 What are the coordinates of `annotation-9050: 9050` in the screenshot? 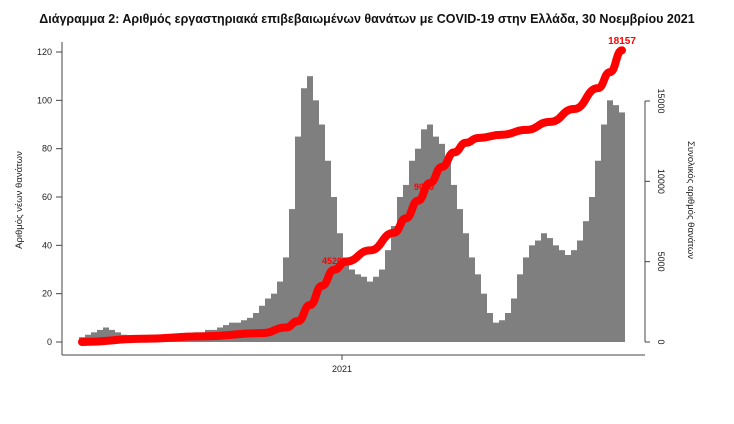 It's located at (424, 187).